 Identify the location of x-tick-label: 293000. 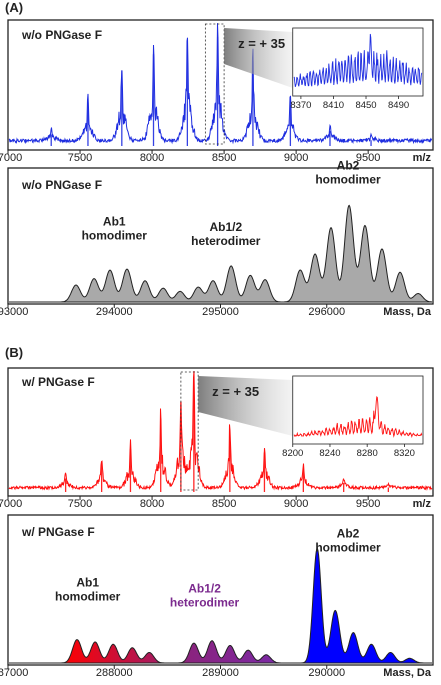
(14, 312).